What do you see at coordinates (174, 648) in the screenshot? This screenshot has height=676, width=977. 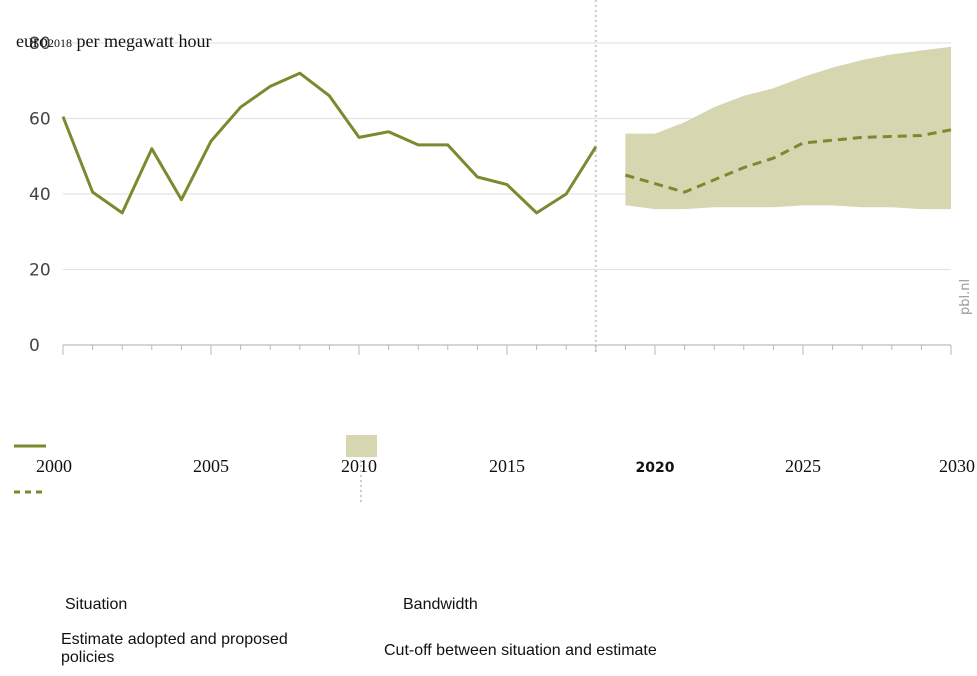 I see `legend-label-estimate: Estimate adopted and proposed policies` at bounding box center [174, 648].